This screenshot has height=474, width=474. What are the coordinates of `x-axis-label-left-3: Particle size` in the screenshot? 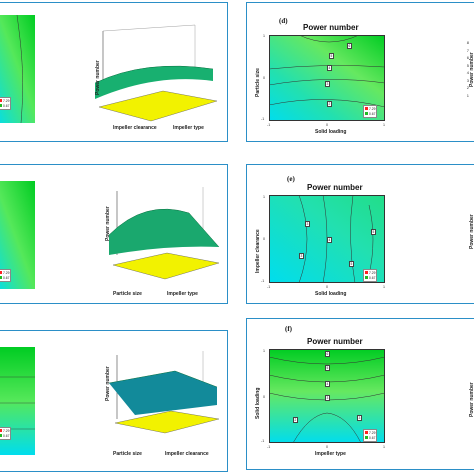 It's located at (127, 454).